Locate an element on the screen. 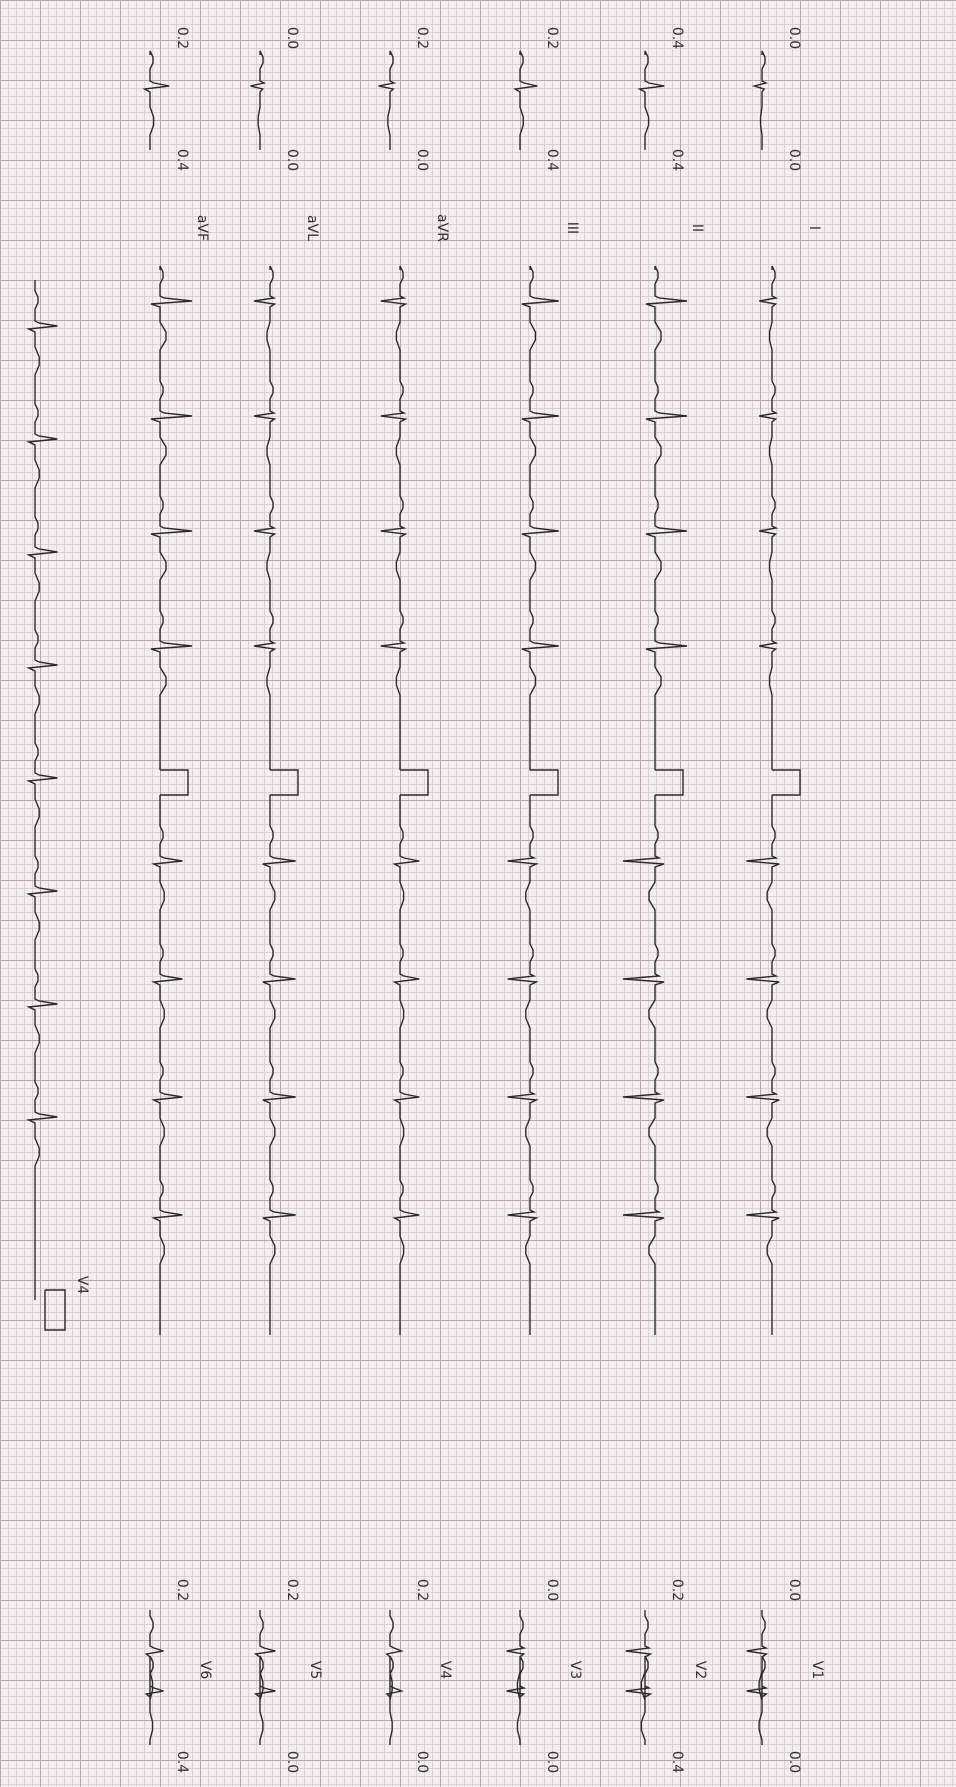 Image resolution: width=956 pixels, height=1787 pixels. lead-label: III is located at coordinates (572, 228).